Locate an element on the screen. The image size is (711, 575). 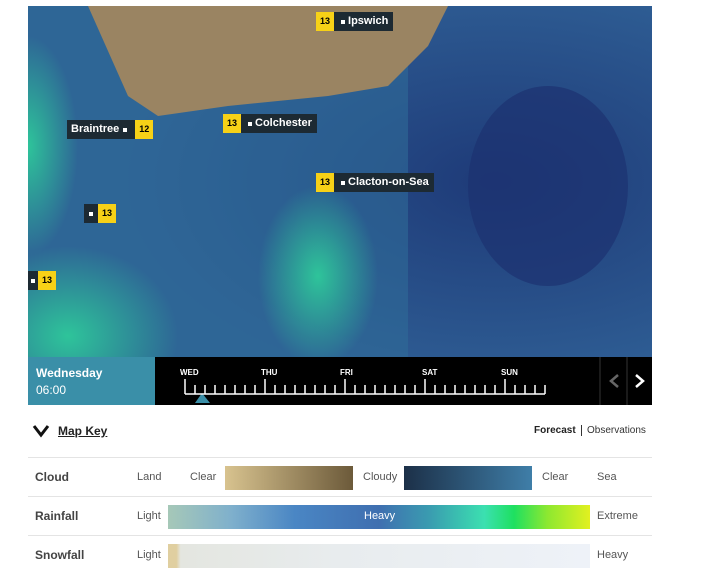
place-name: Clacton-on-Sea is located at coordinates (388, 182).